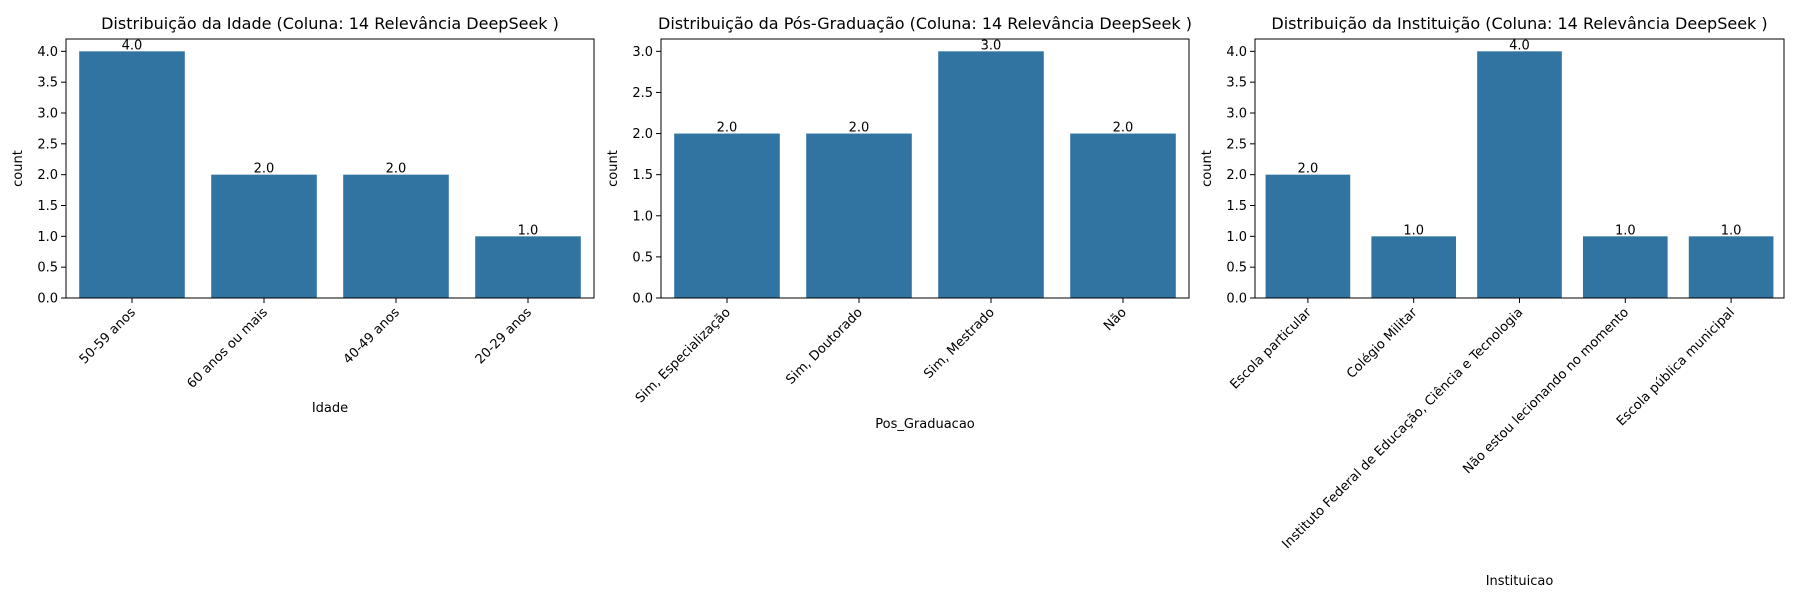  What do you see at coordinates (1271, 349) in the screenshot?
I see `x-tick-label: Escola particular` at bounding box center [1271, 349].